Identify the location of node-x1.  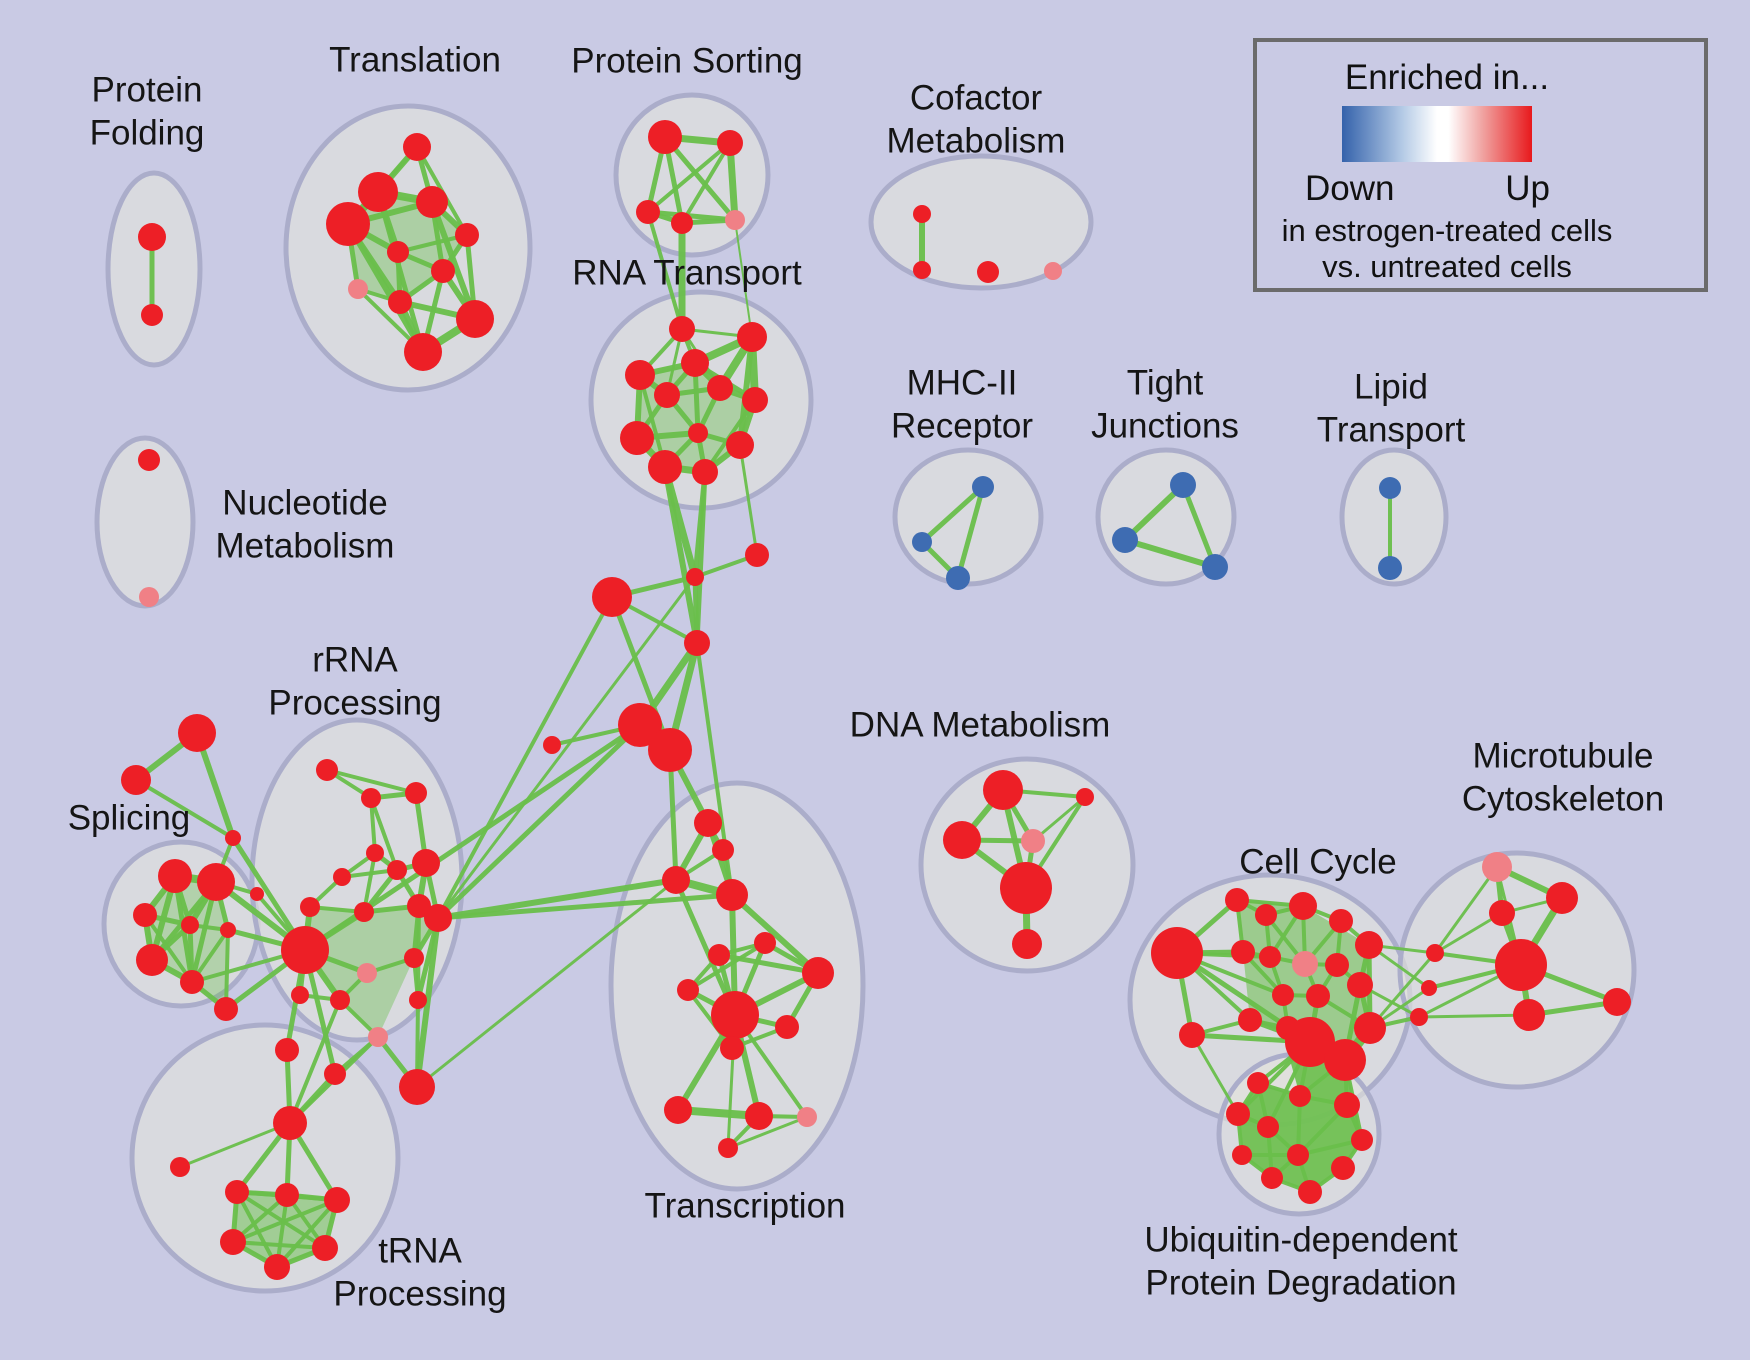
(723, 850).